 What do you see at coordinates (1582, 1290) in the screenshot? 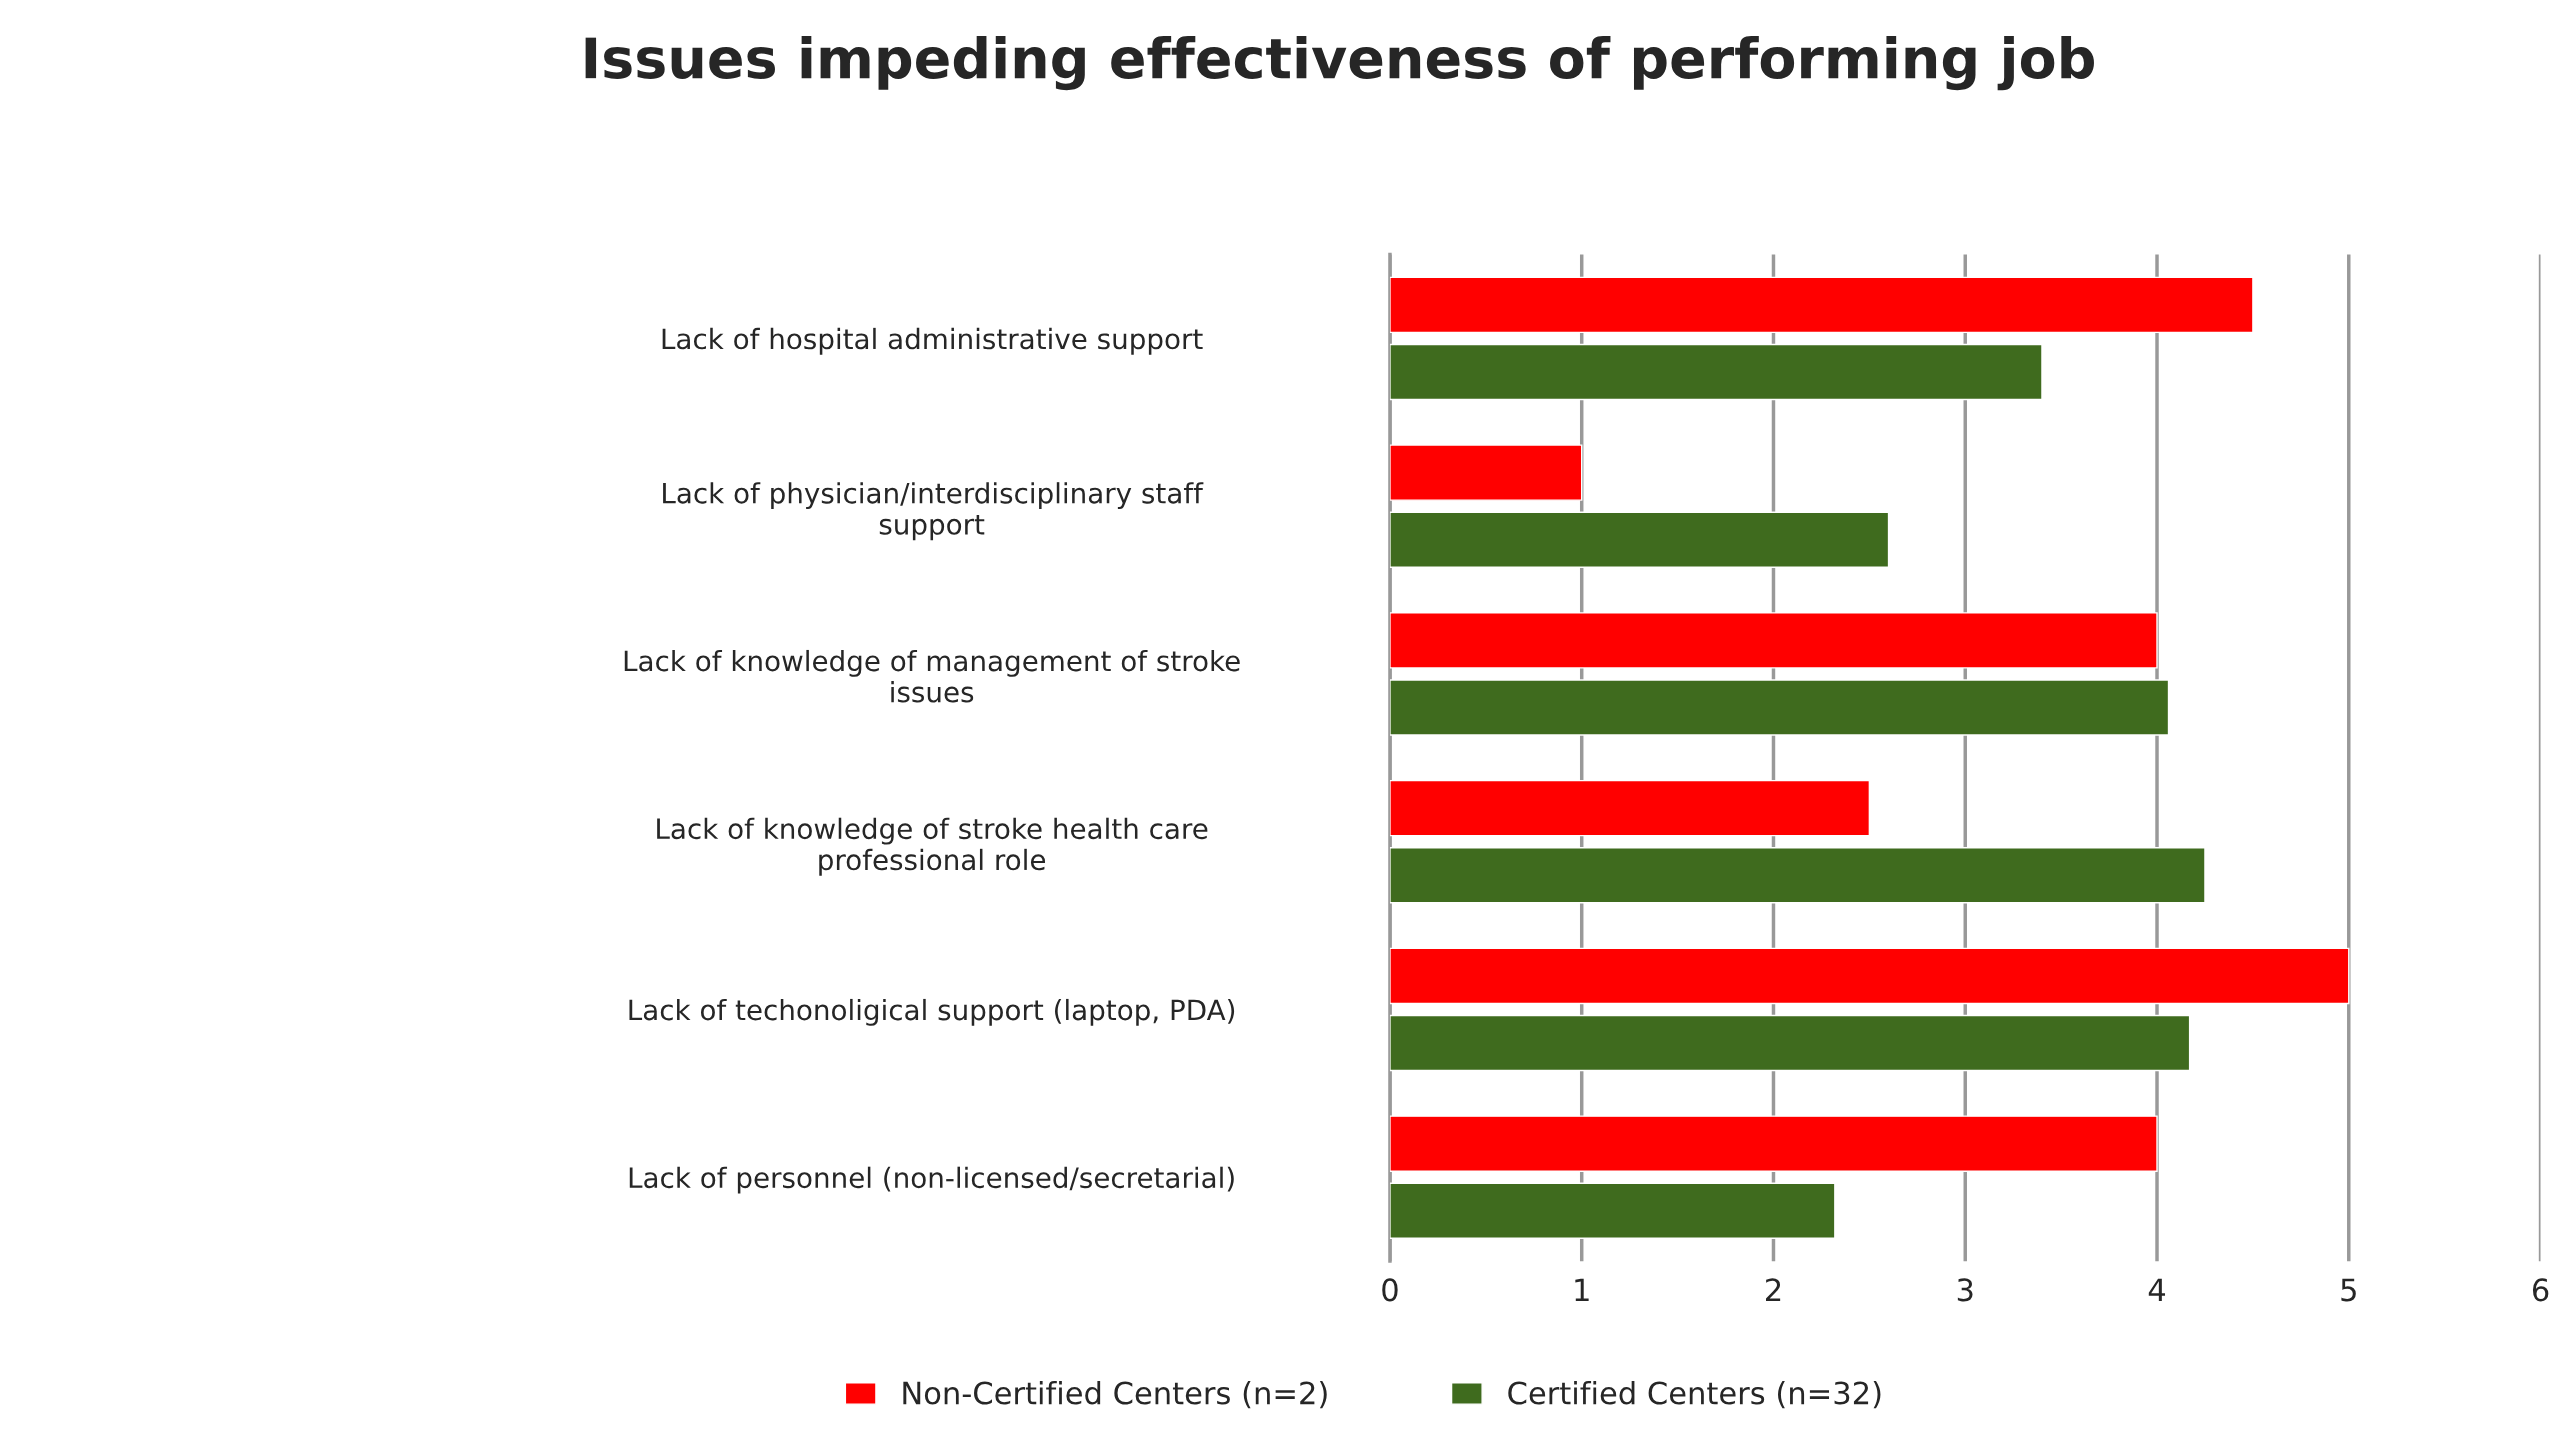
I see `x-tick-label: 1` at bounding box center [1582, 1290].